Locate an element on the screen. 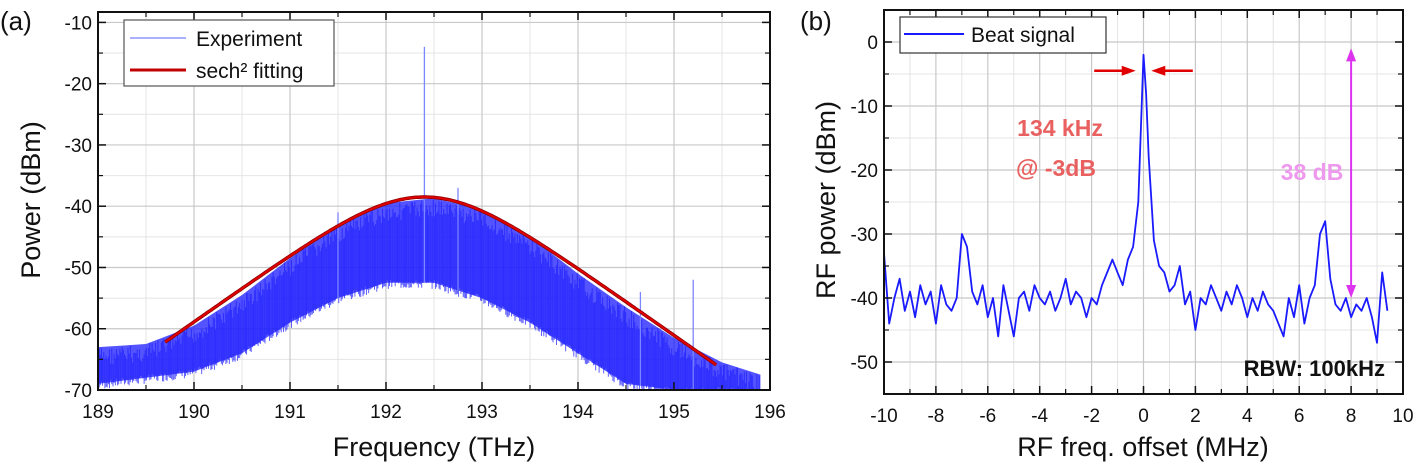 The width and height of the screenshot is (1417, 474). legend-label-beat: Beat signal is located at coordinates (1023, 35).